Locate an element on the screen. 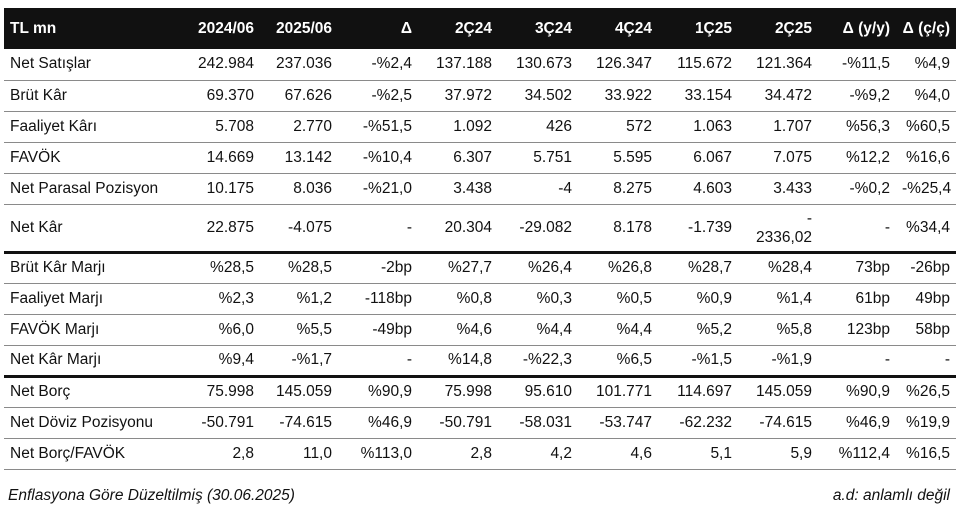  table-cell: 130.673 is located at coordinates (543, 64).